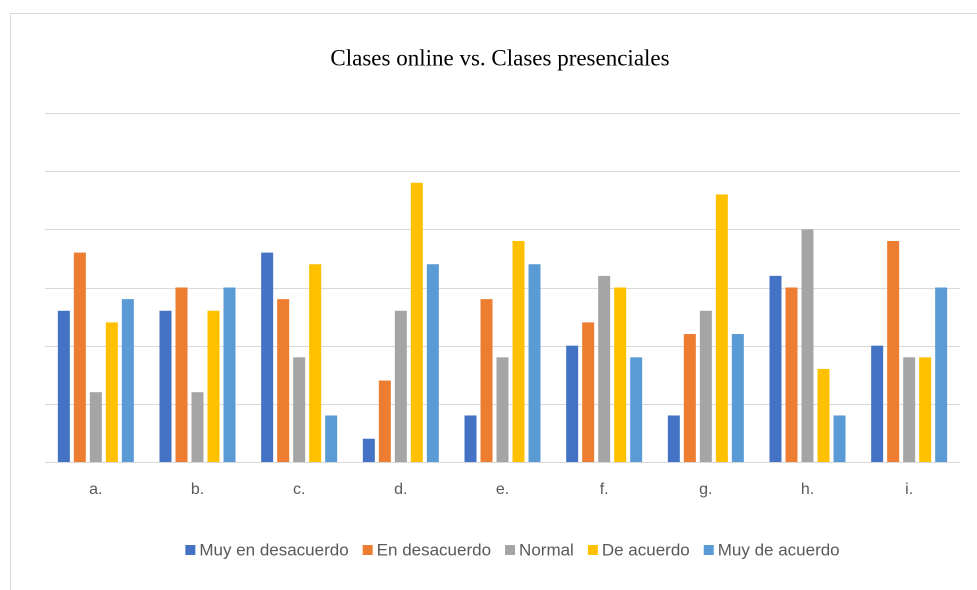 Image resolution: width=977 pixels, height=590 pixels. Describe the element at coordinates (502, 489) in the screenshot. I see `x-tick-label: e.` at that location.